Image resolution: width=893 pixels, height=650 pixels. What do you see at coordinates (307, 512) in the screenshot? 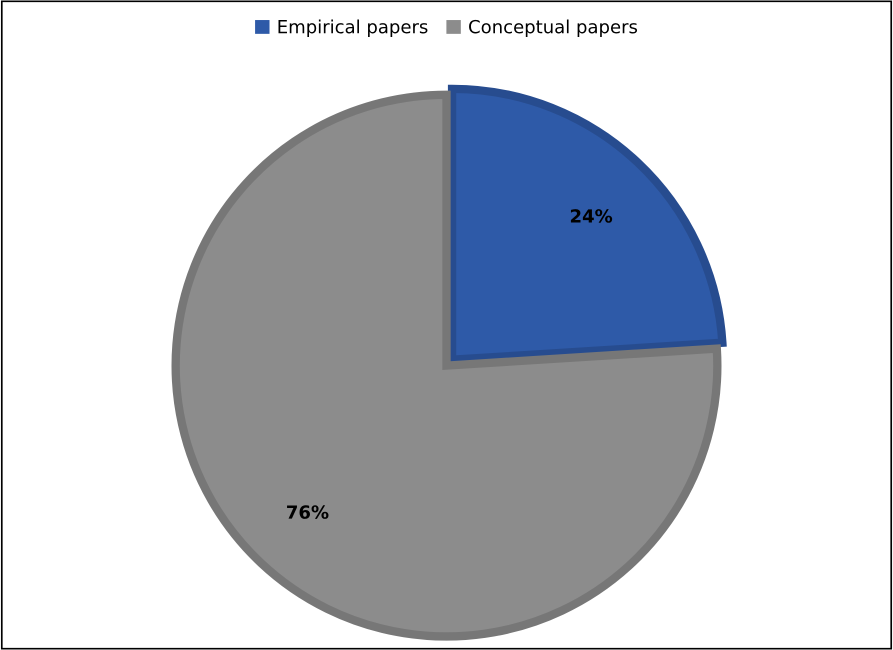
I see `data-label: 76%` at bounding box center [307, 512].